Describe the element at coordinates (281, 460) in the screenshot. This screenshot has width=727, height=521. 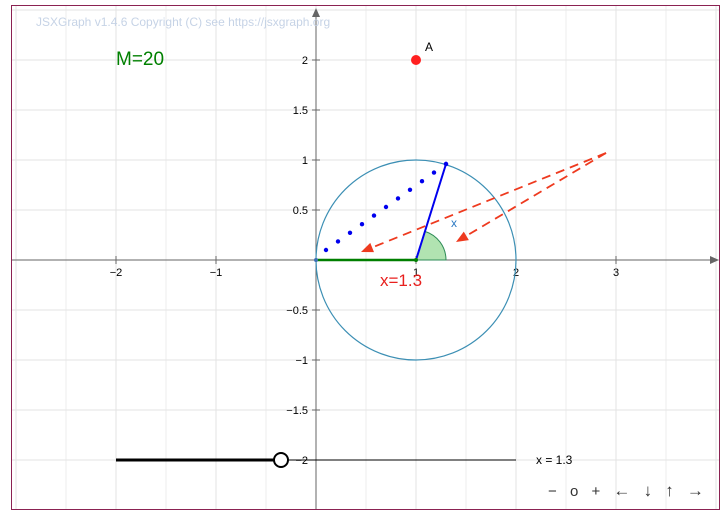
I see `slider-handle` at that location.